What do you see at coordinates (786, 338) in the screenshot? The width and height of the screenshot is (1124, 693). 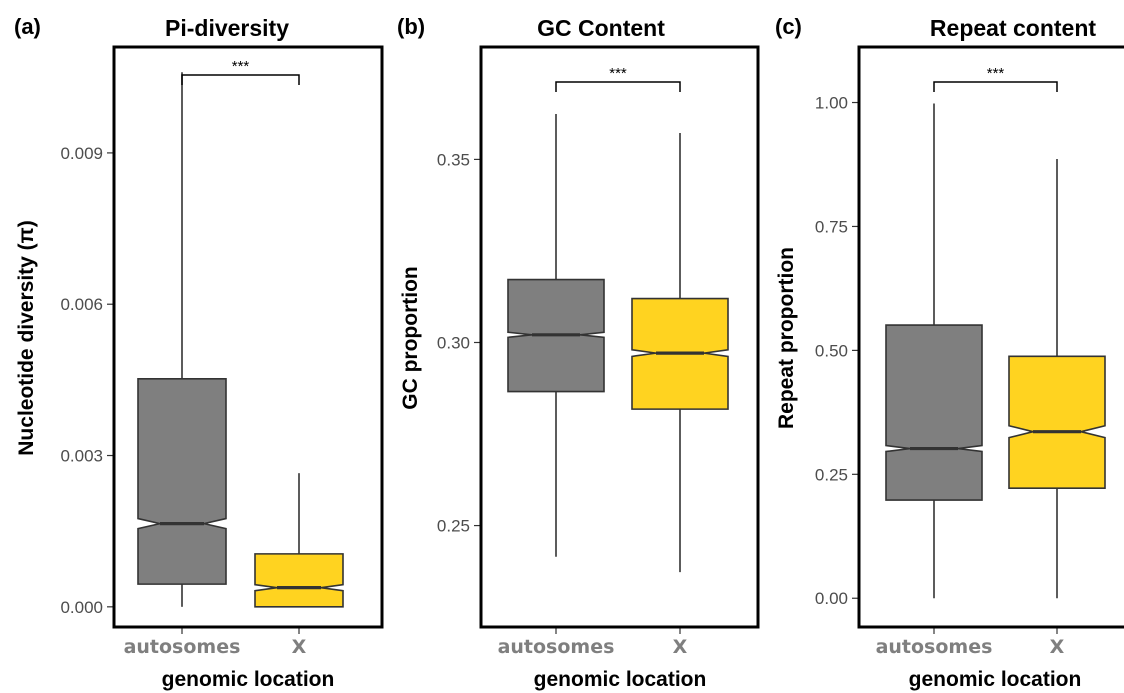 I see `y-axis-title: Repeat proportion` at bounding box center [786, 338].